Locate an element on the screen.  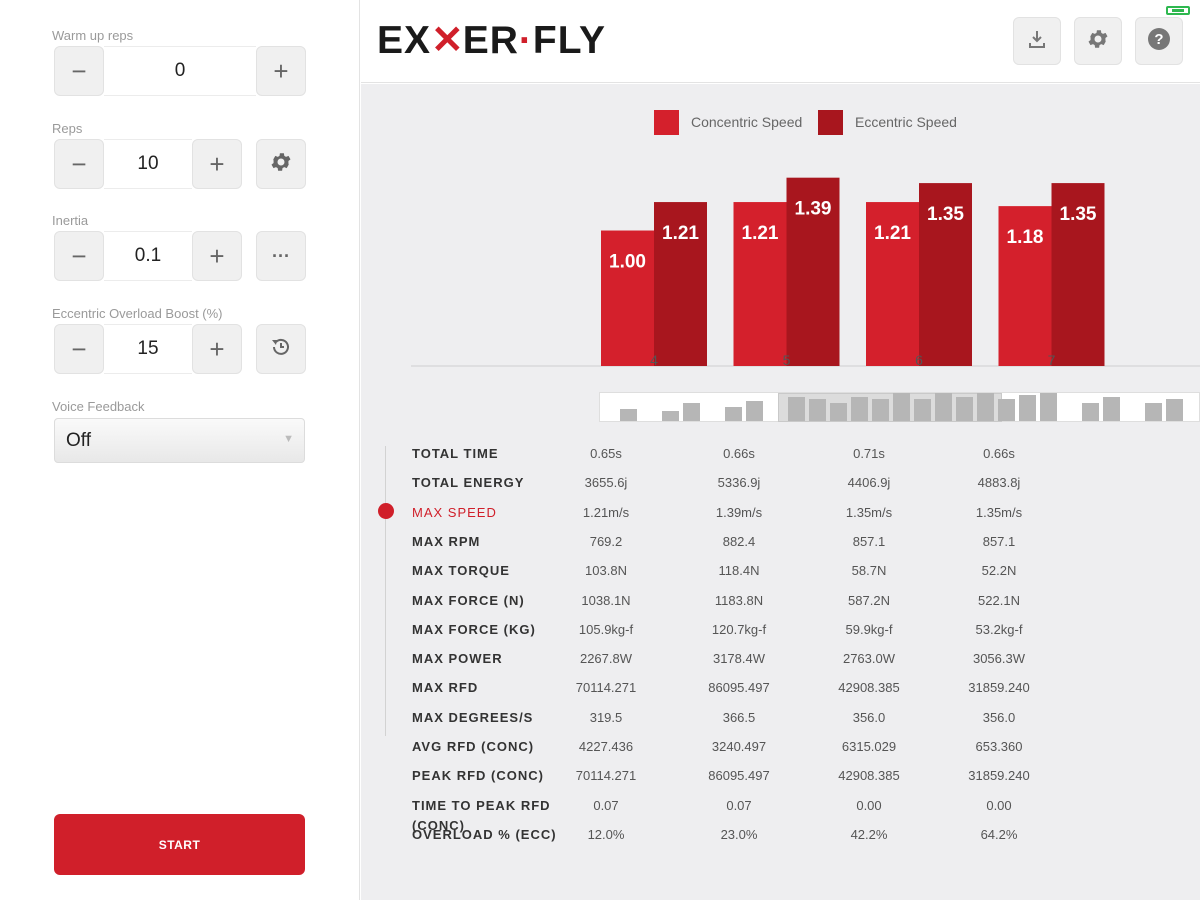
metric-label: MAX RFD is located at coordinates (445, 688).